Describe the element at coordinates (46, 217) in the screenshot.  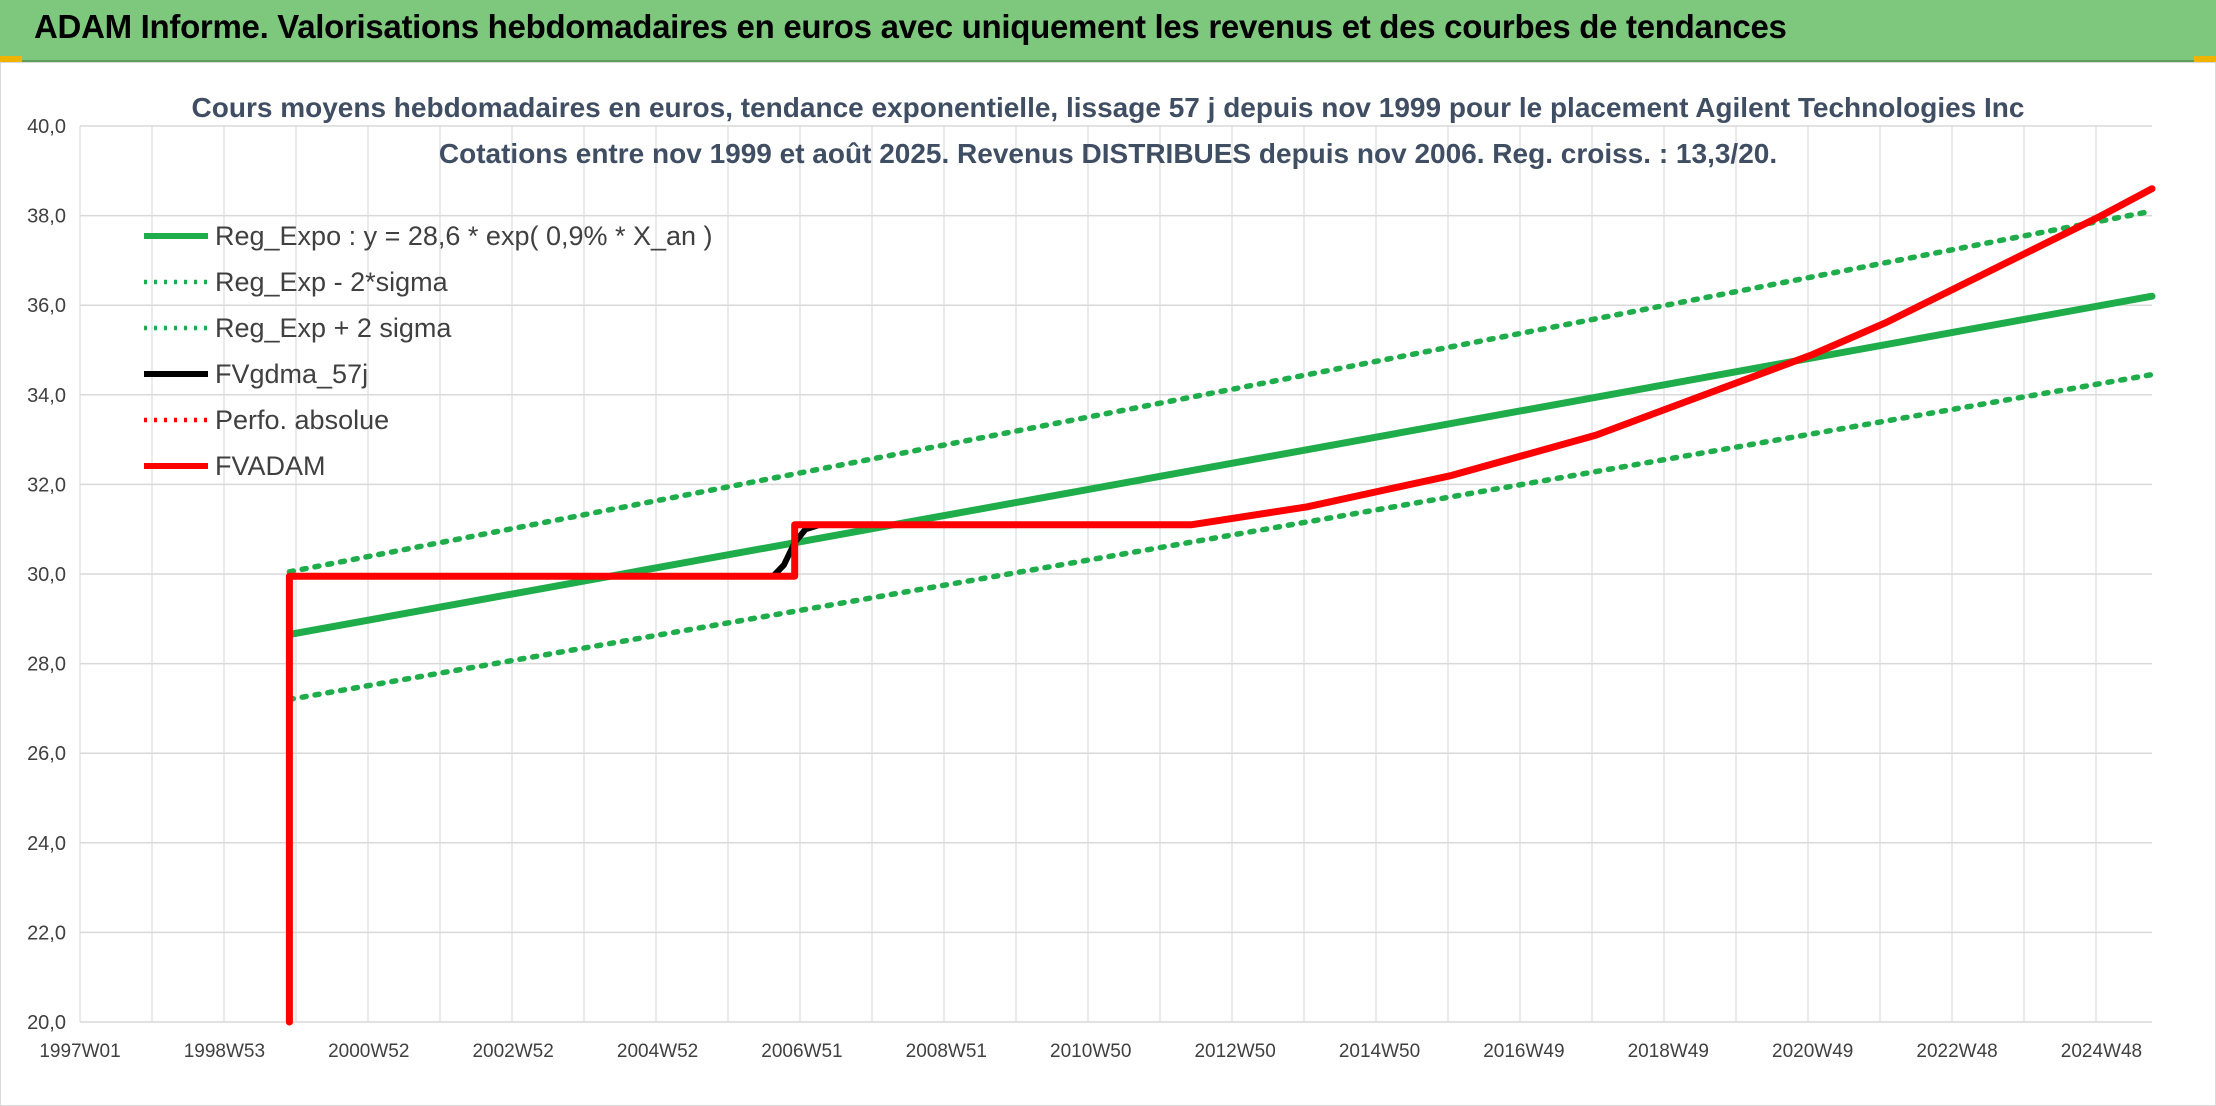
I see `y-tick-label: 38,0` at that location.